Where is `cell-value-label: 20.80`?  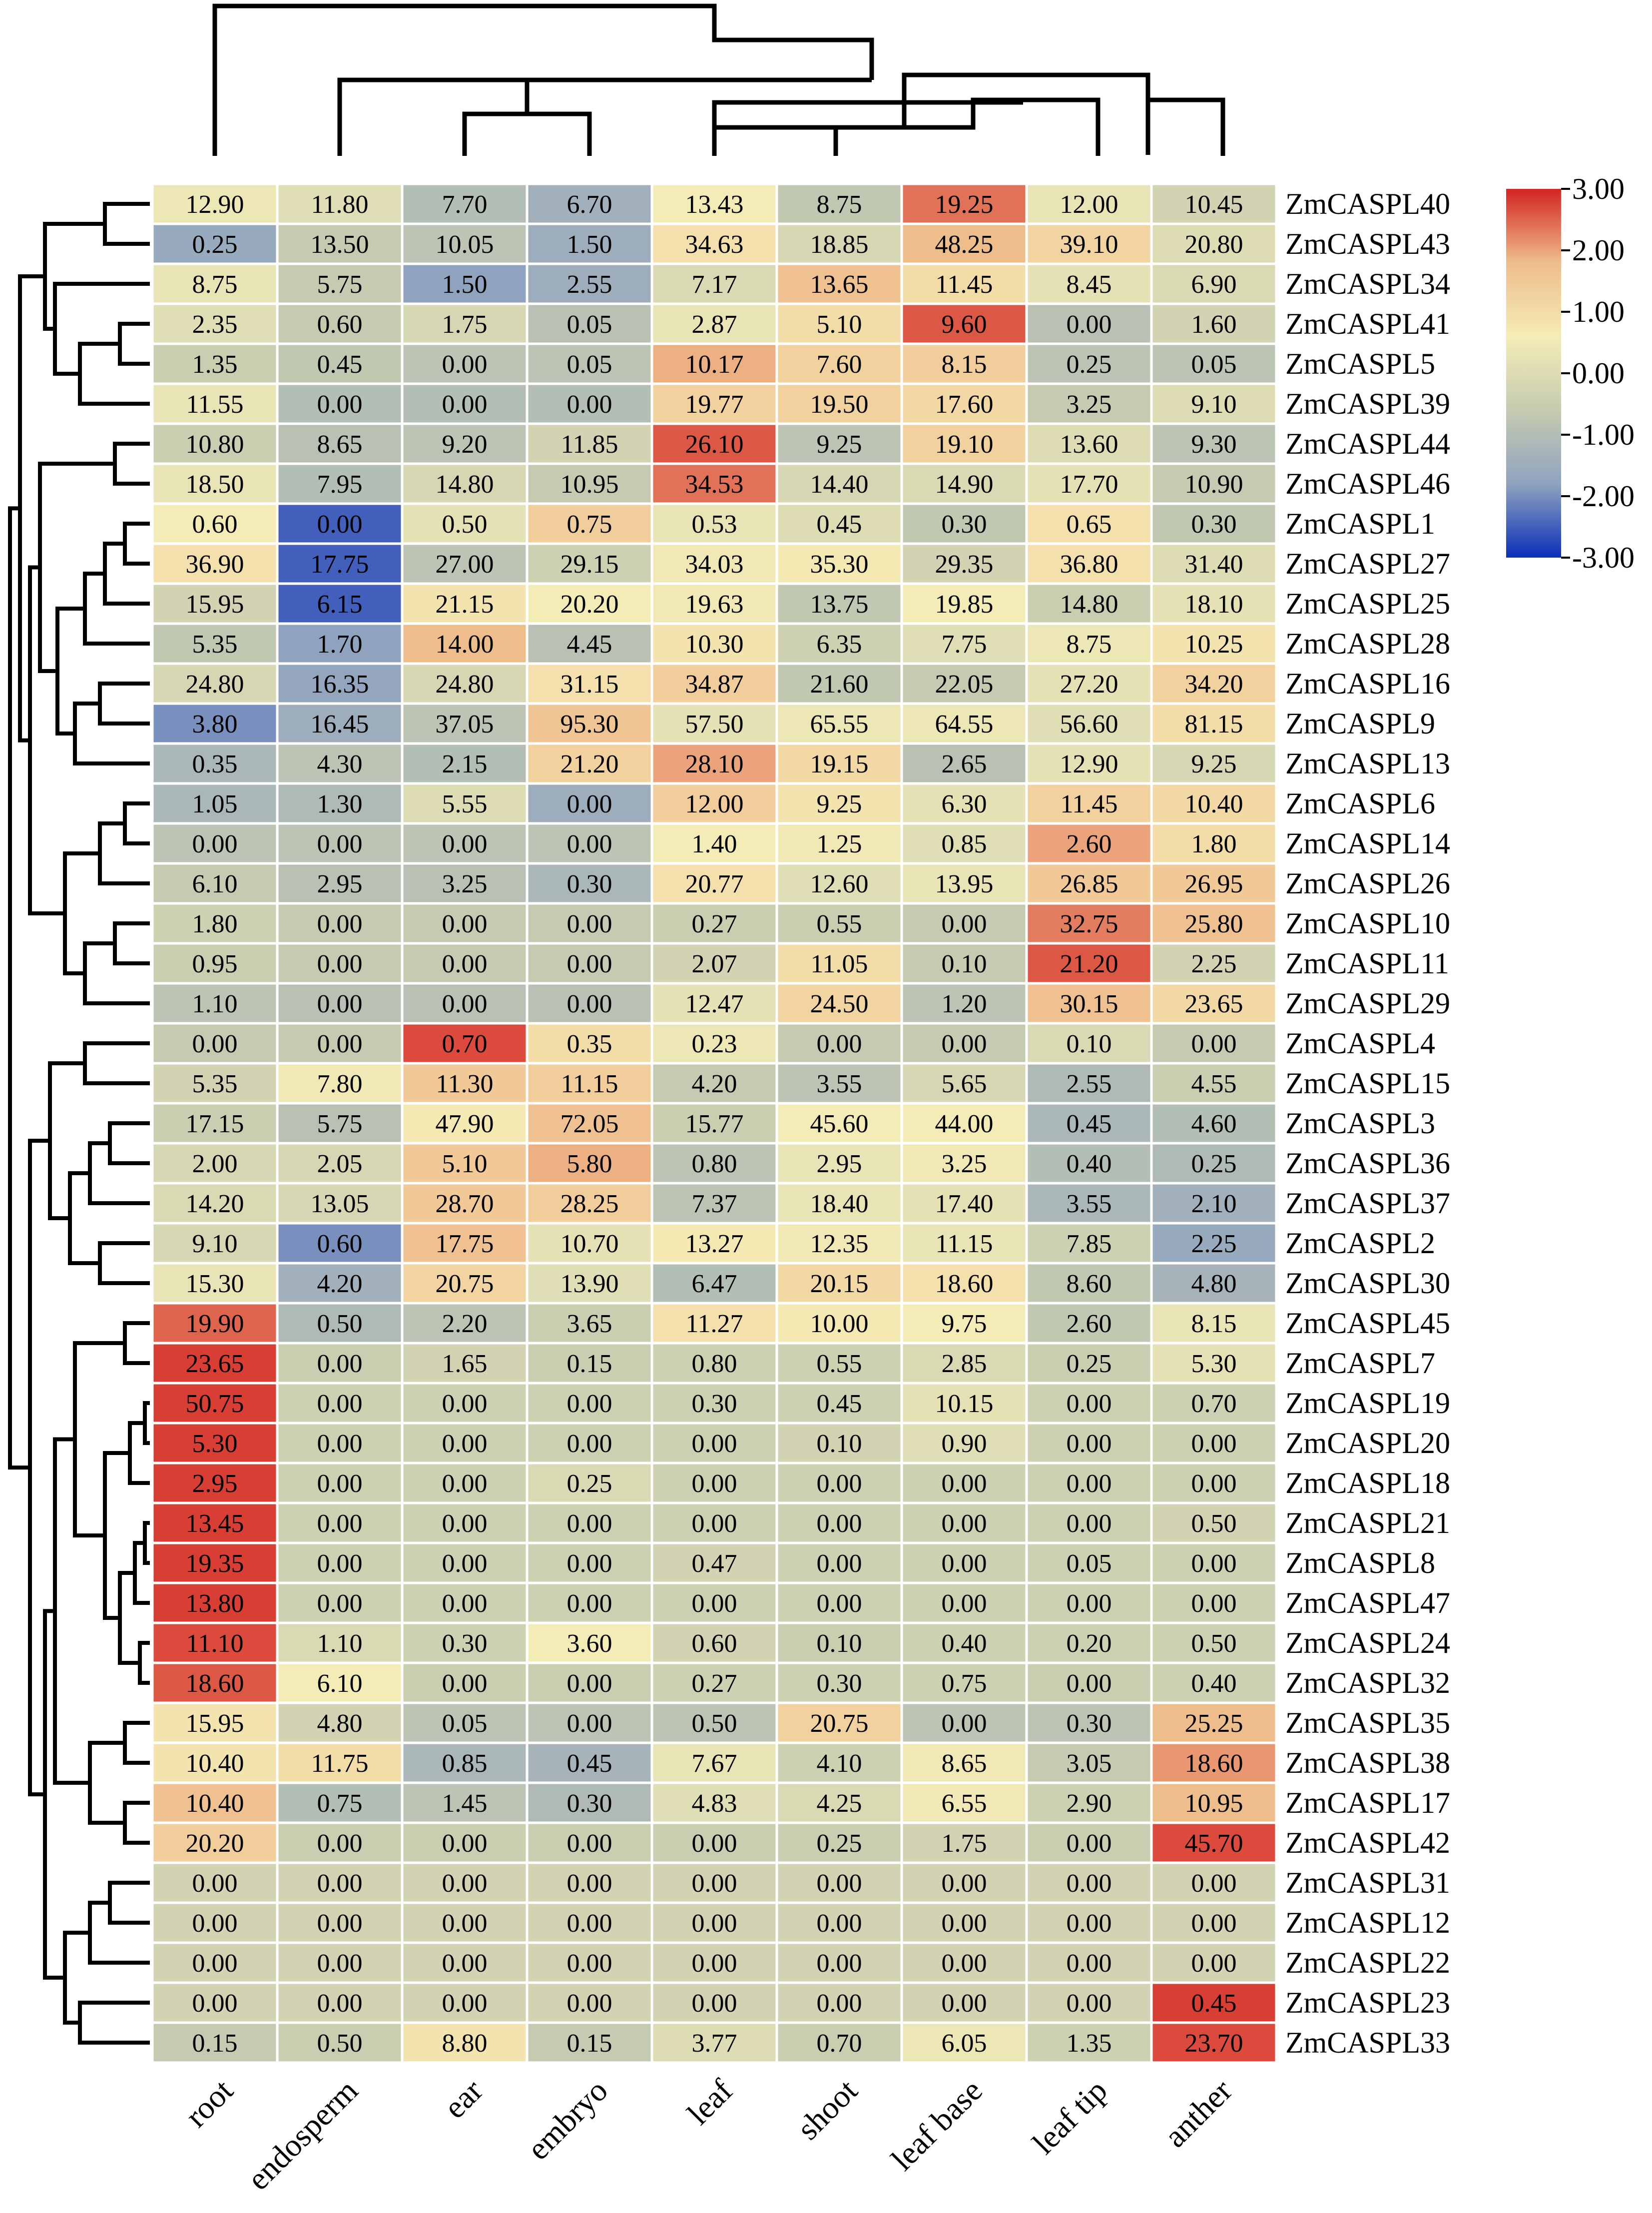
cell-value-label: 20.80 is located at coordinates (1214, 244).